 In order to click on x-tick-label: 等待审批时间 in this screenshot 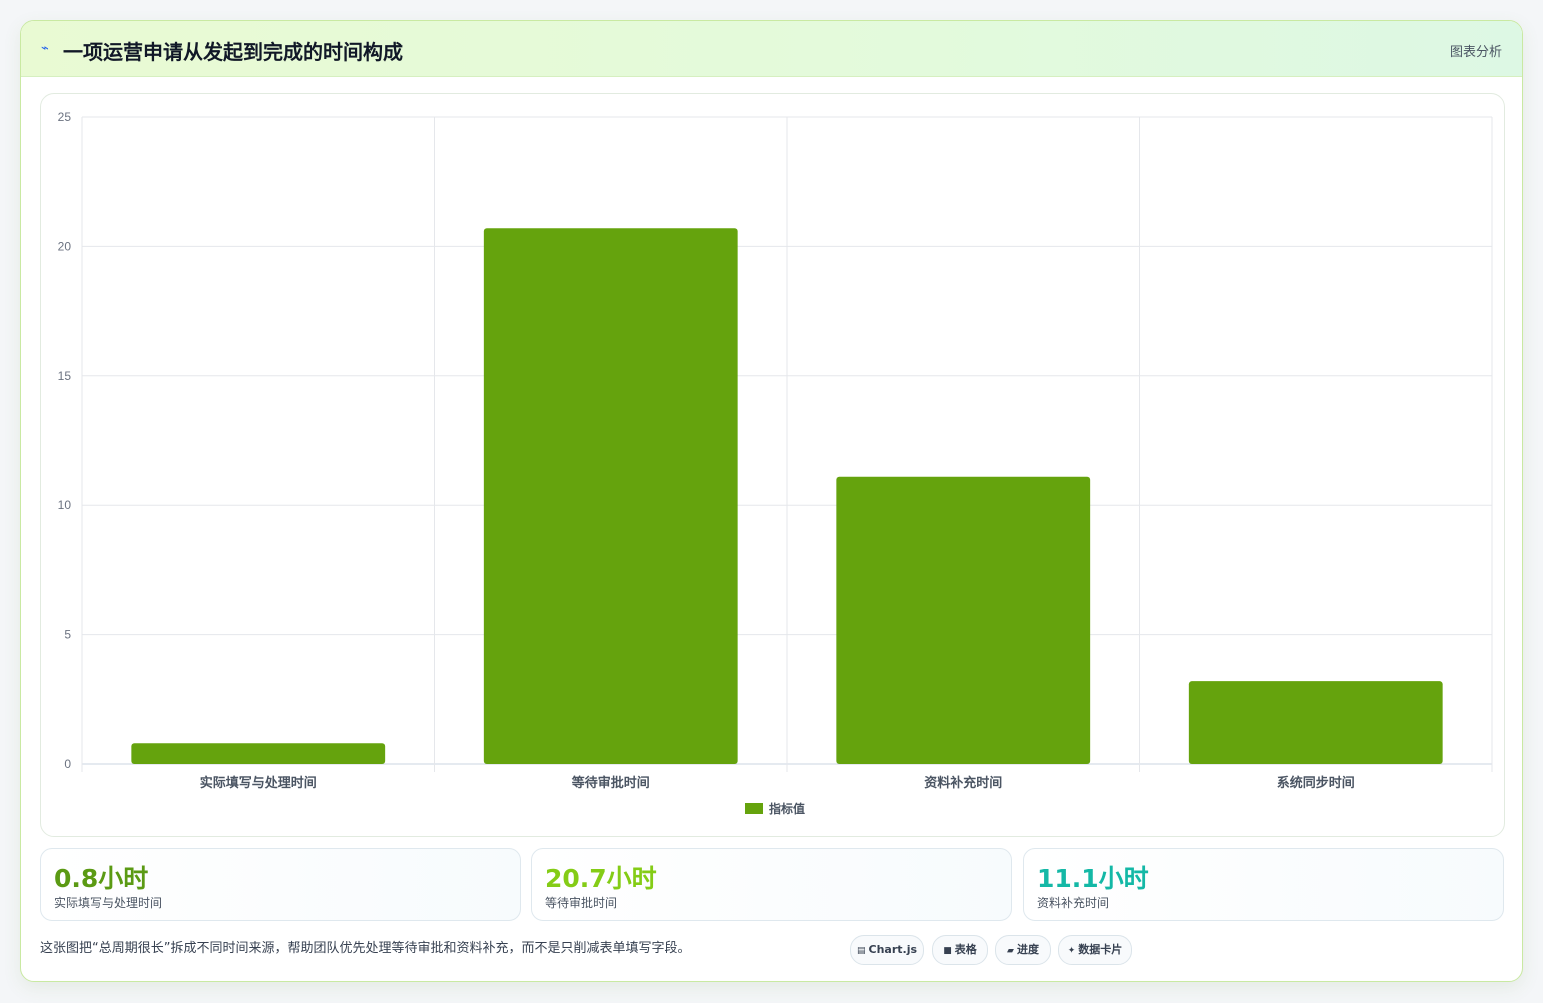, I will do `click(610, 783)`.